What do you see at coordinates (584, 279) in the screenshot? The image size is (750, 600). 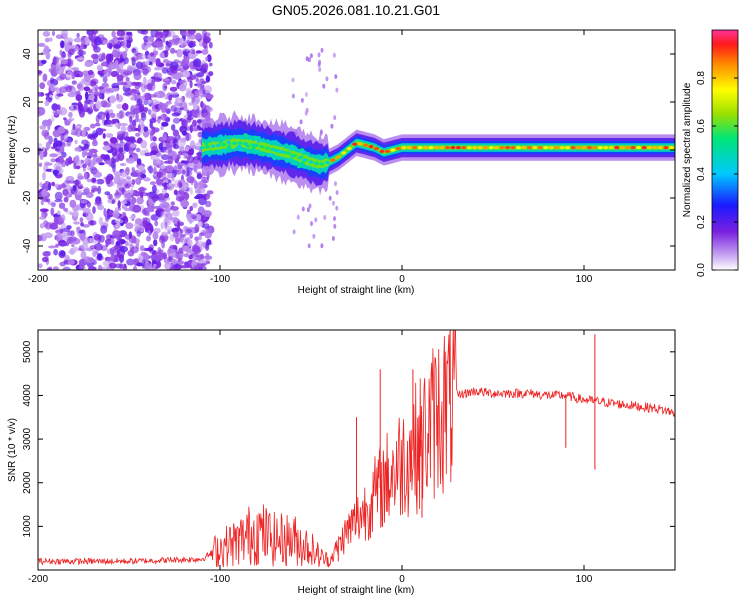 I see `spectrogram-x-tick-label: 100` at bounding box center [584, 279].